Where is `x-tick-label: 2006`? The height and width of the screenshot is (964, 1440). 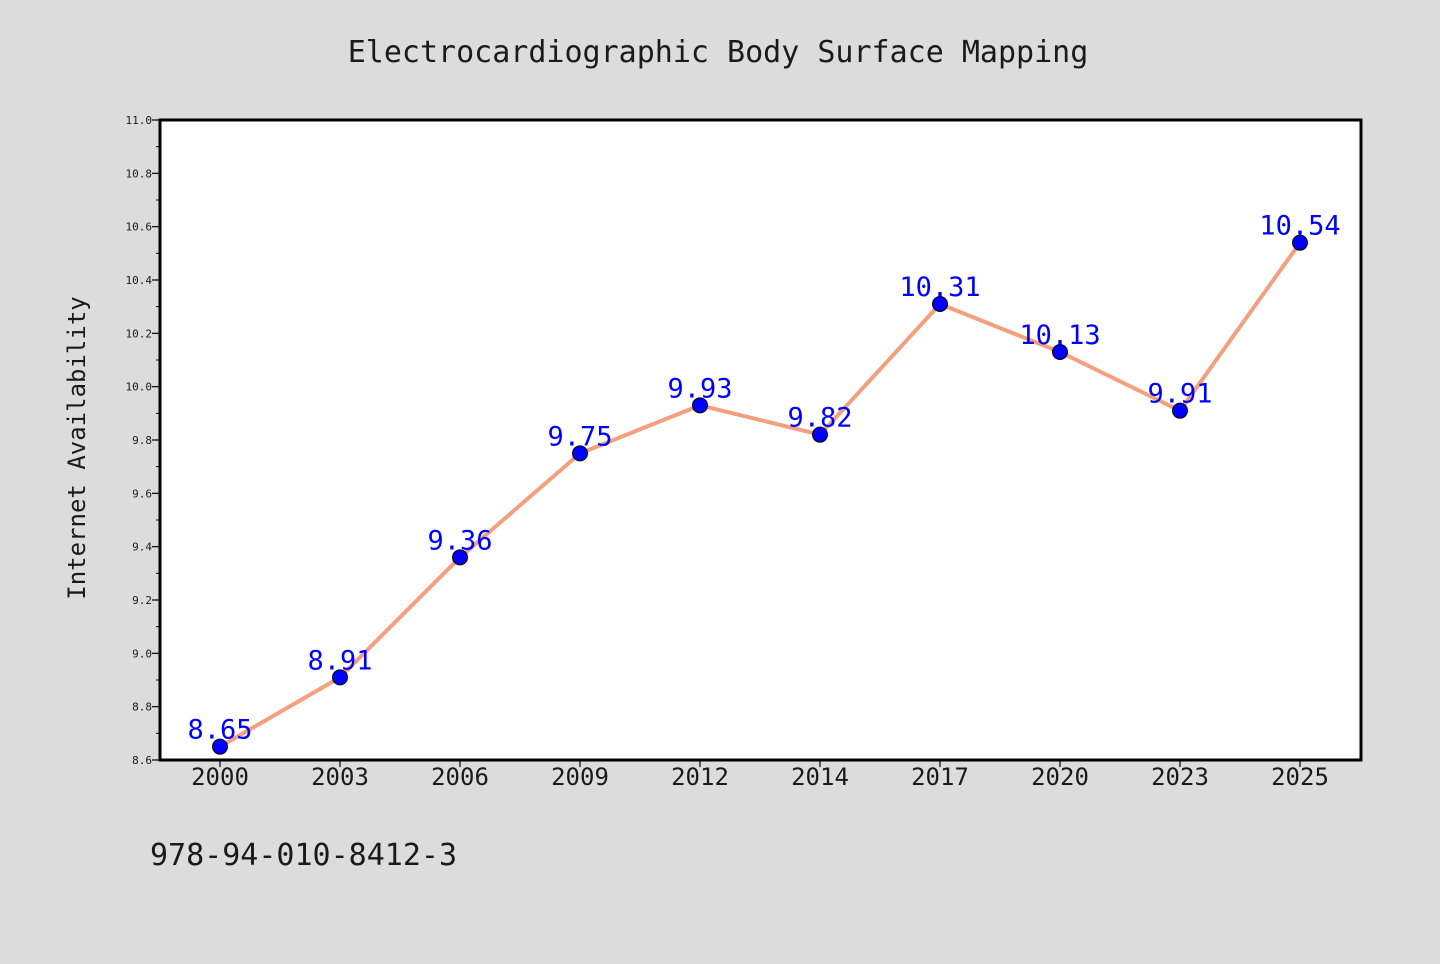 x-tick-label: 2006 is located at coordinates (460, 777).